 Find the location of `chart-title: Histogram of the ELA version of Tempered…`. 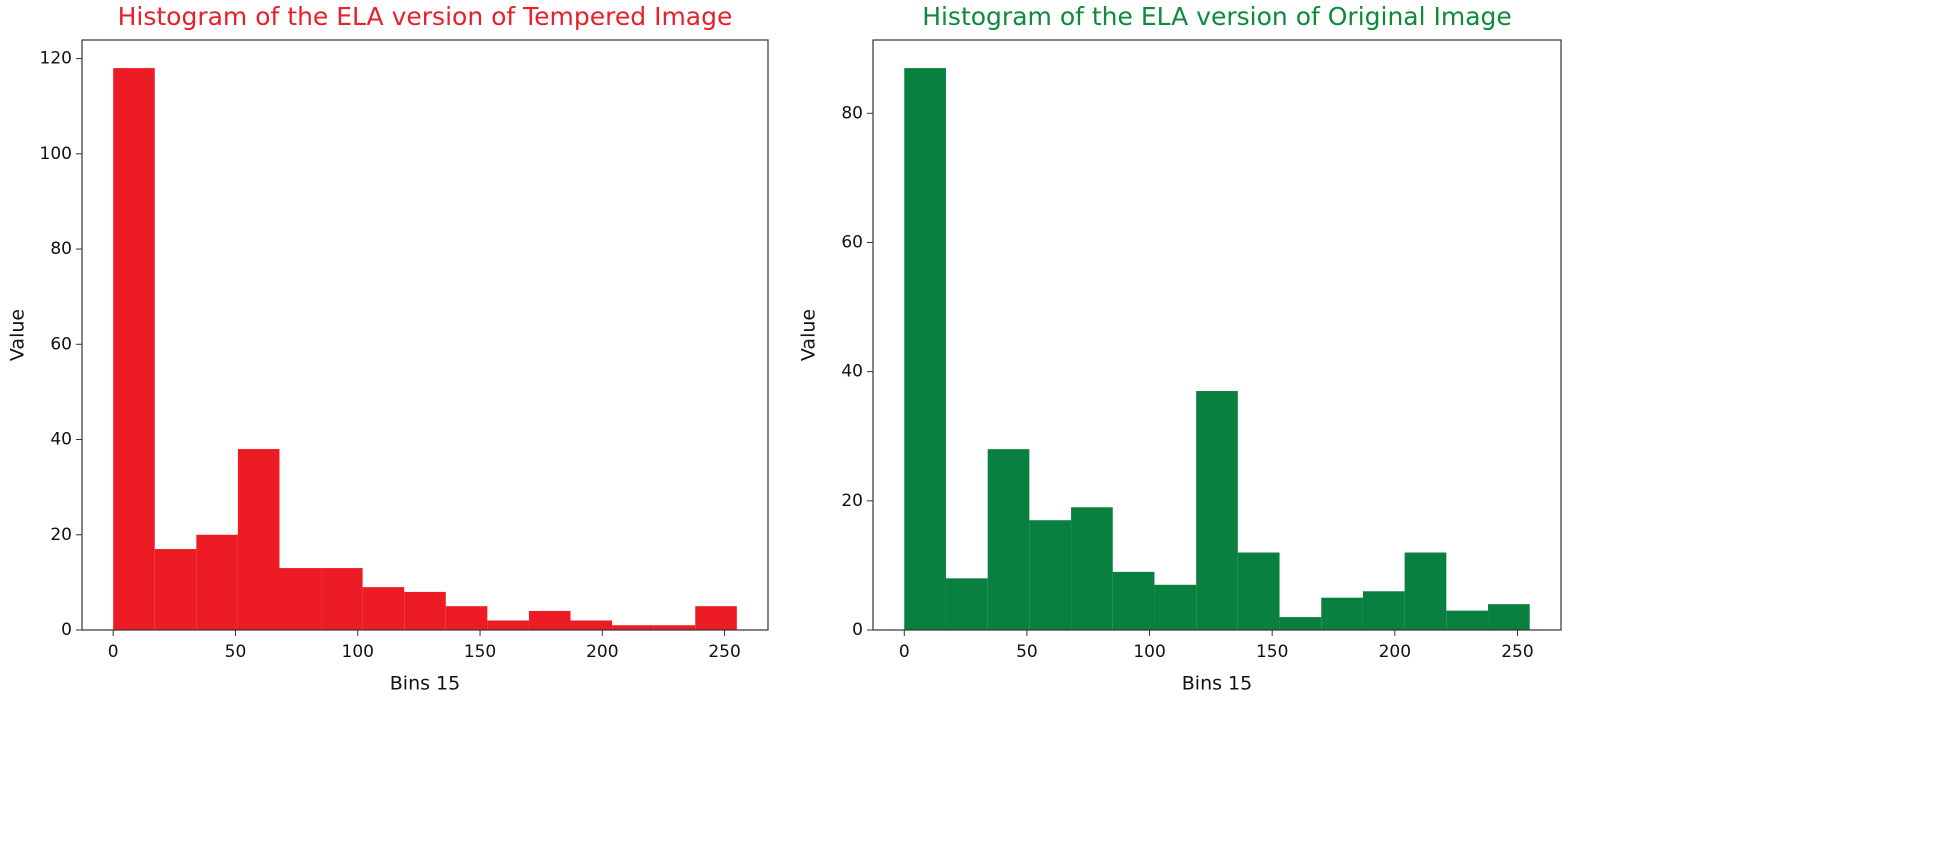

chart-title: Histogram of the ELA version of Tempered… is located at coordinates (425, 16).